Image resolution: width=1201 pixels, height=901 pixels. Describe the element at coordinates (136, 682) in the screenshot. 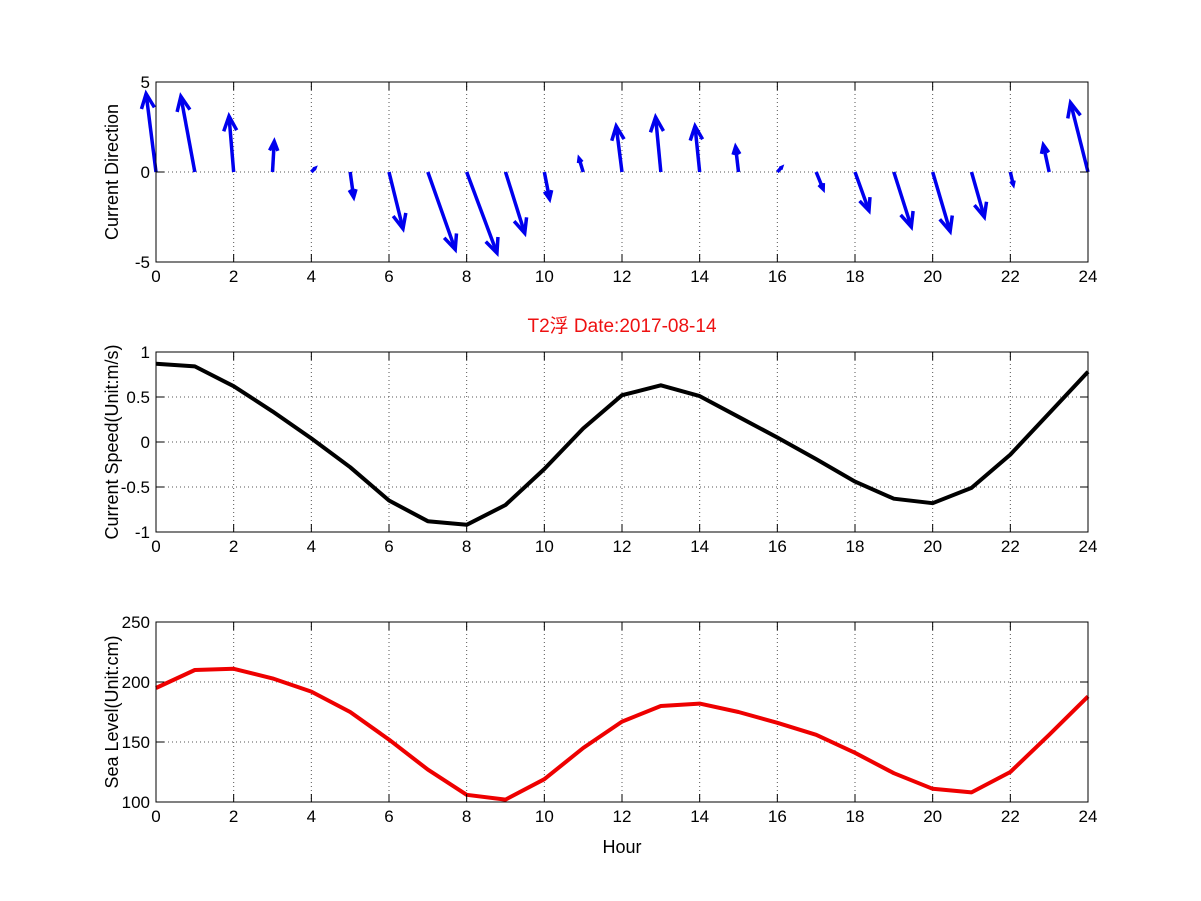

I see `sea-level-ytick-label: 200` at that location.